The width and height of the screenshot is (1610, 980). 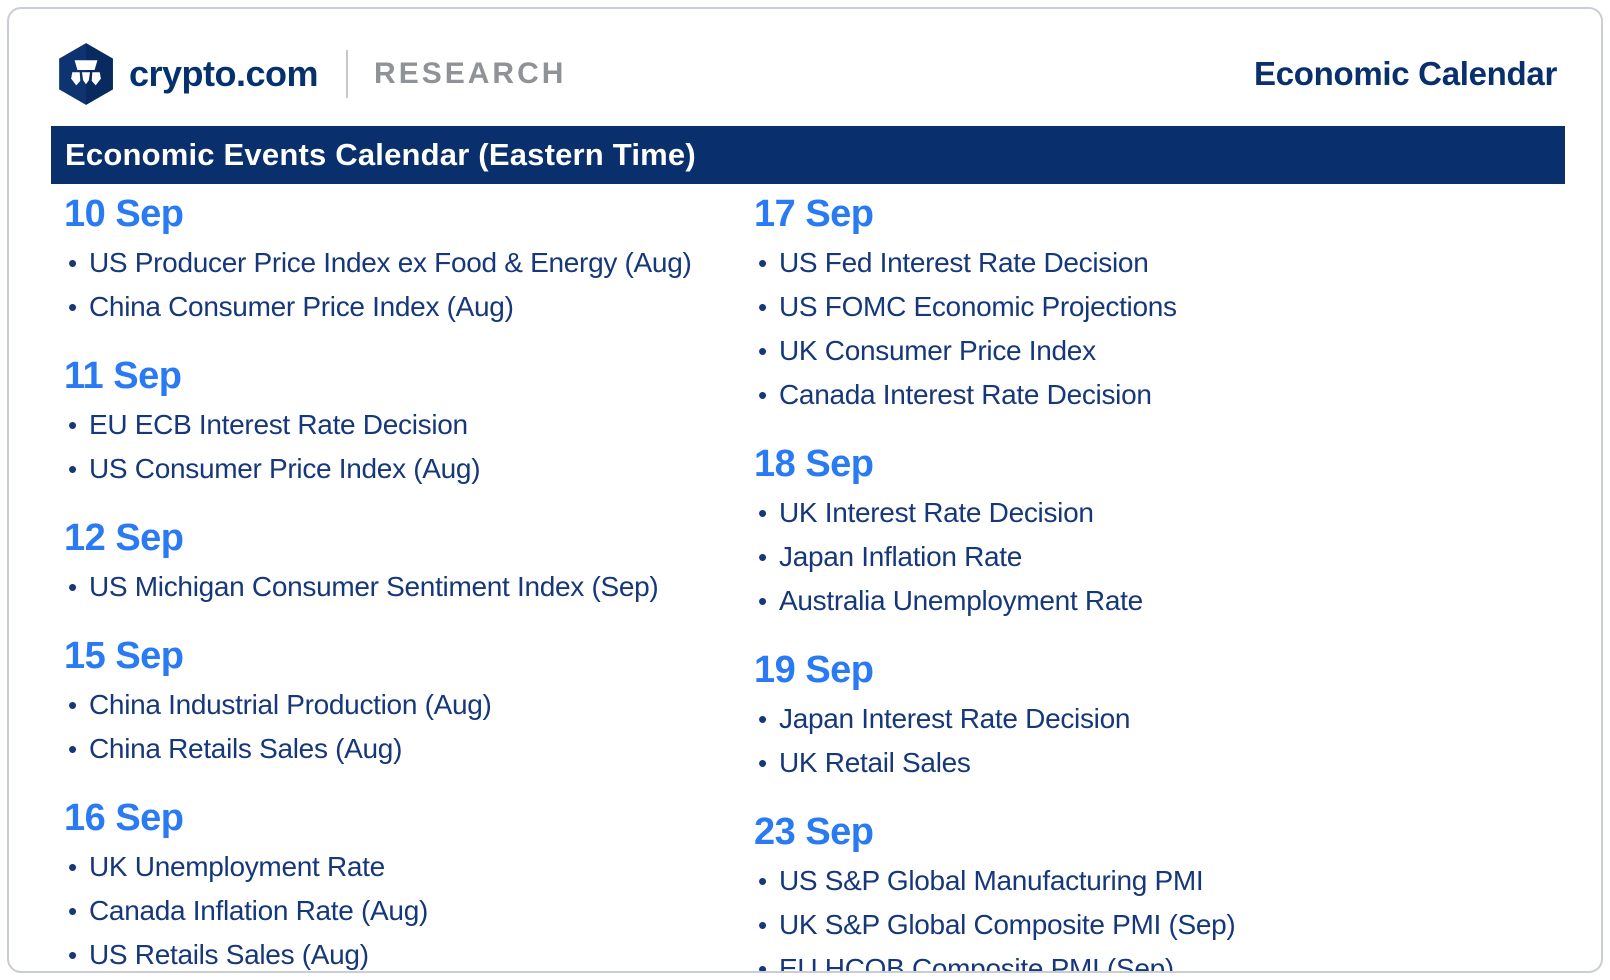 I want to click on event-label: Canada Interest Rate Decision, so click(x=965, y=394).